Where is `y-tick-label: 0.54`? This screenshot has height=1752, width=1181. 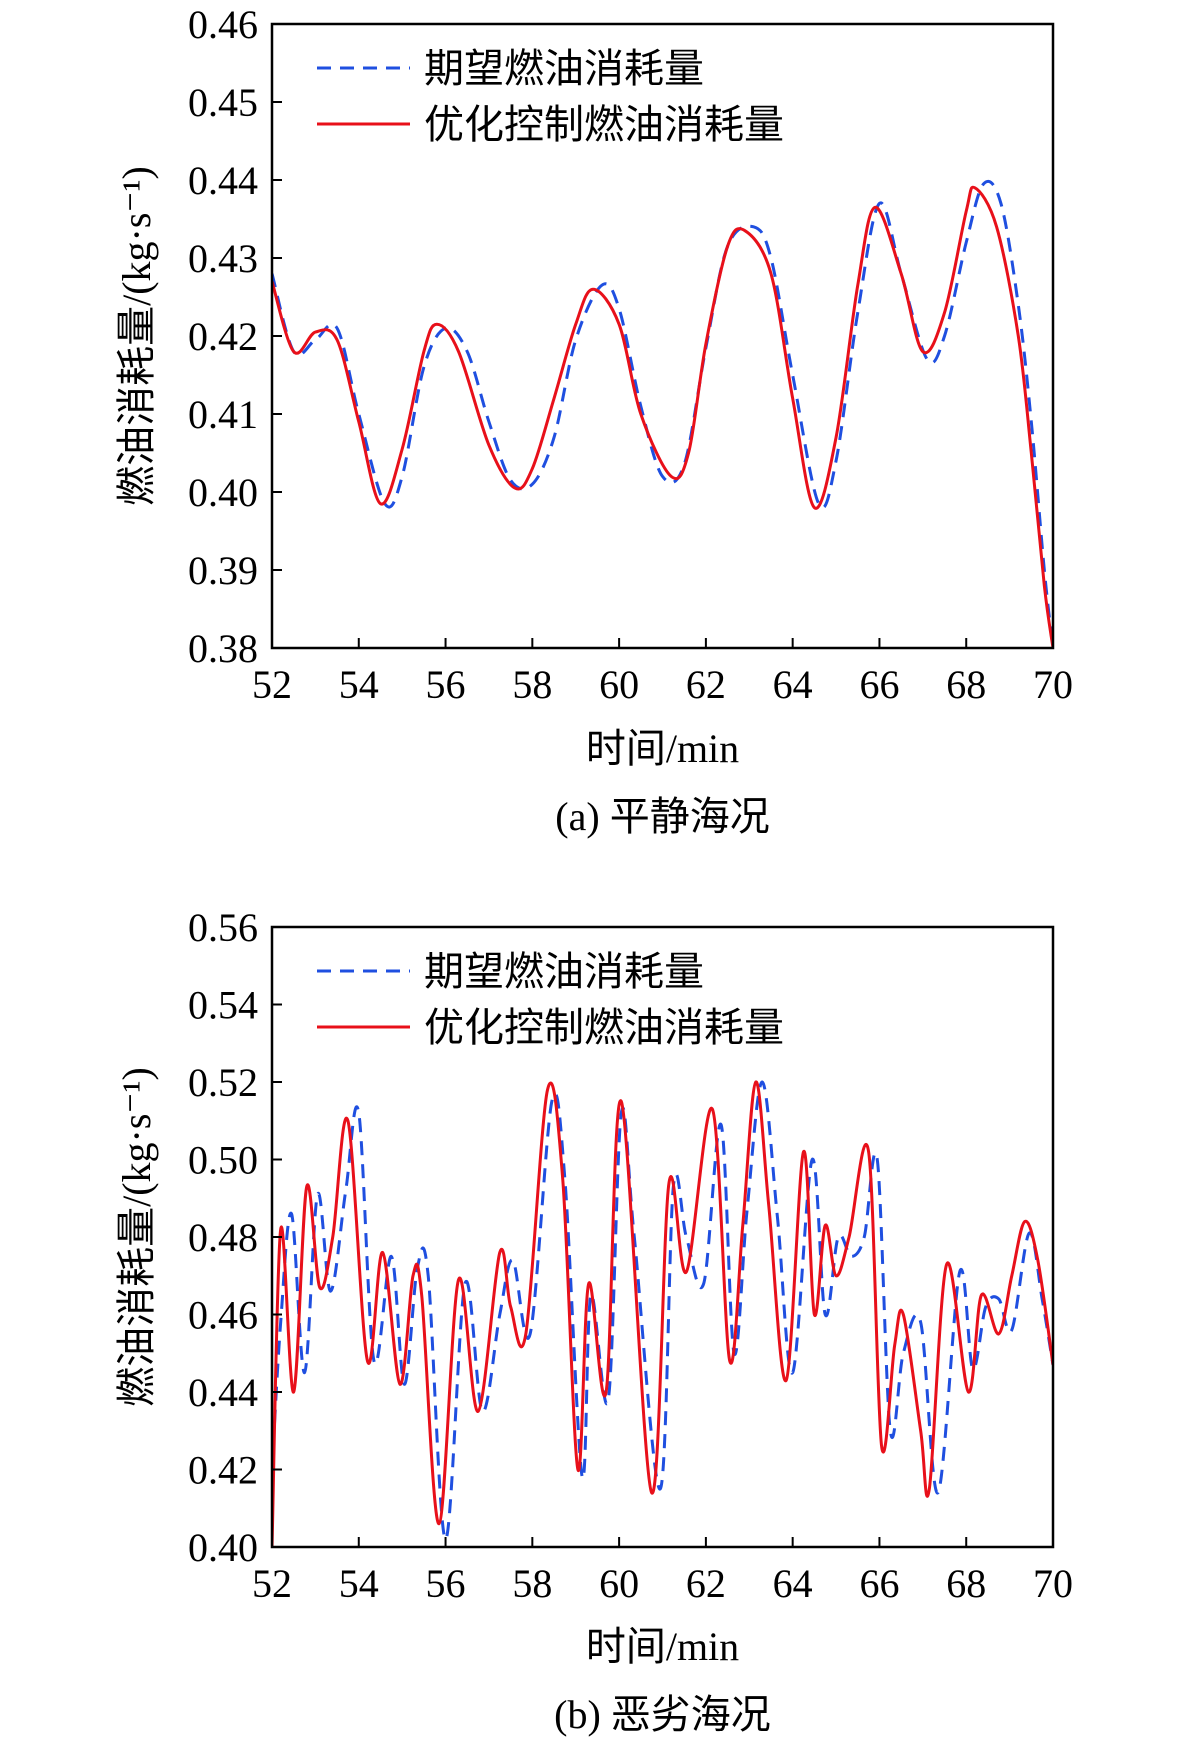 y-tick-label: 0.54 is located at coordinates (223, 1005).